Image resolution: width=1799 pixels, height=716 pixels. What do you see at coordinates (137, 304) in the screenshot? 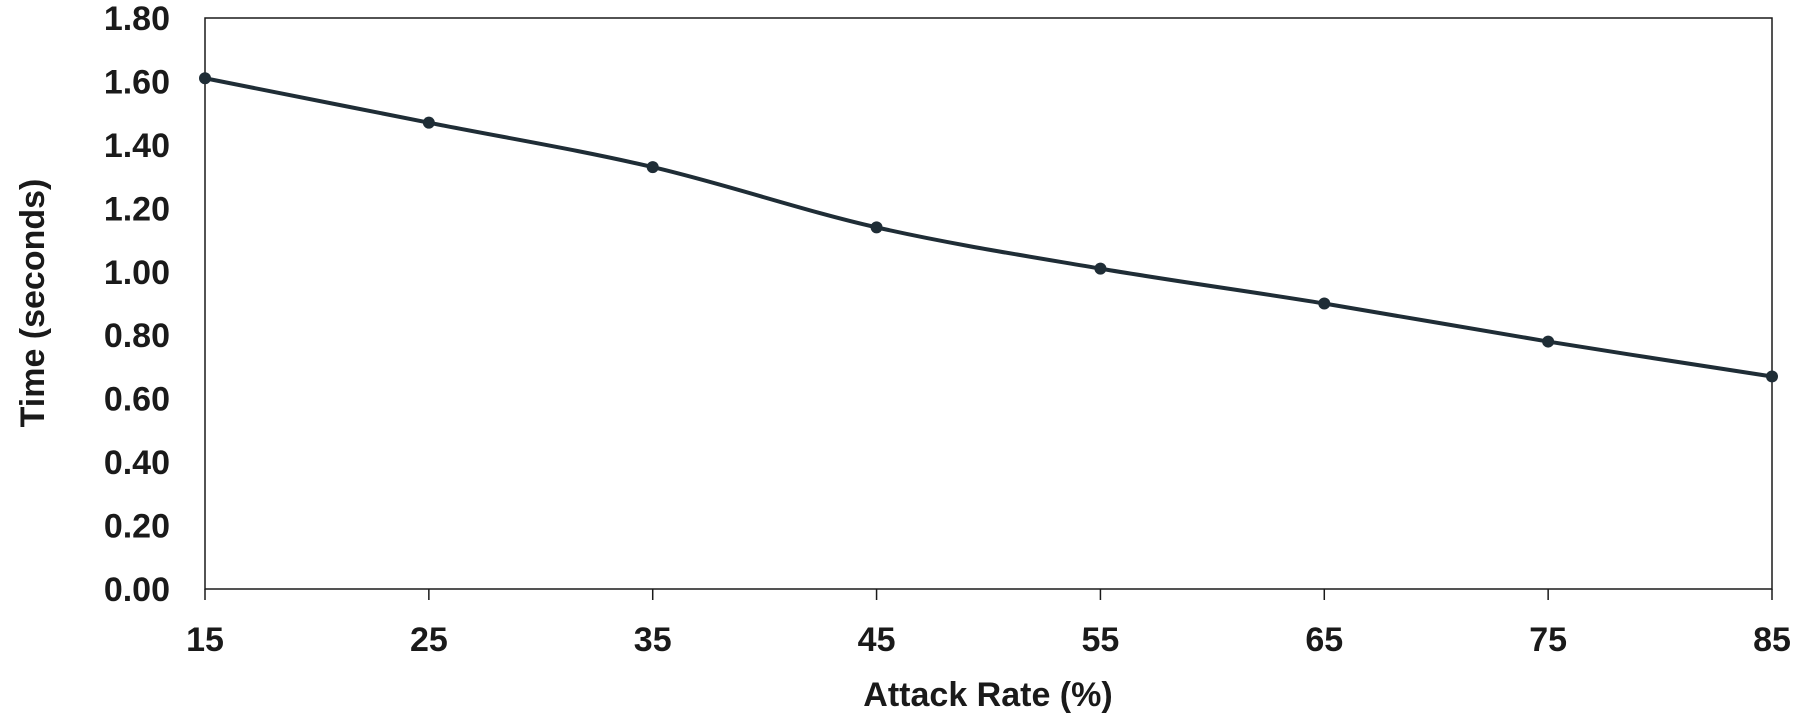
I see `y-axis-tick-labels: 0.00 0.20 0.40 0.60 0.80 1.00 1.20 1.40 1.60 1.80` at bounding box center [137, 304].